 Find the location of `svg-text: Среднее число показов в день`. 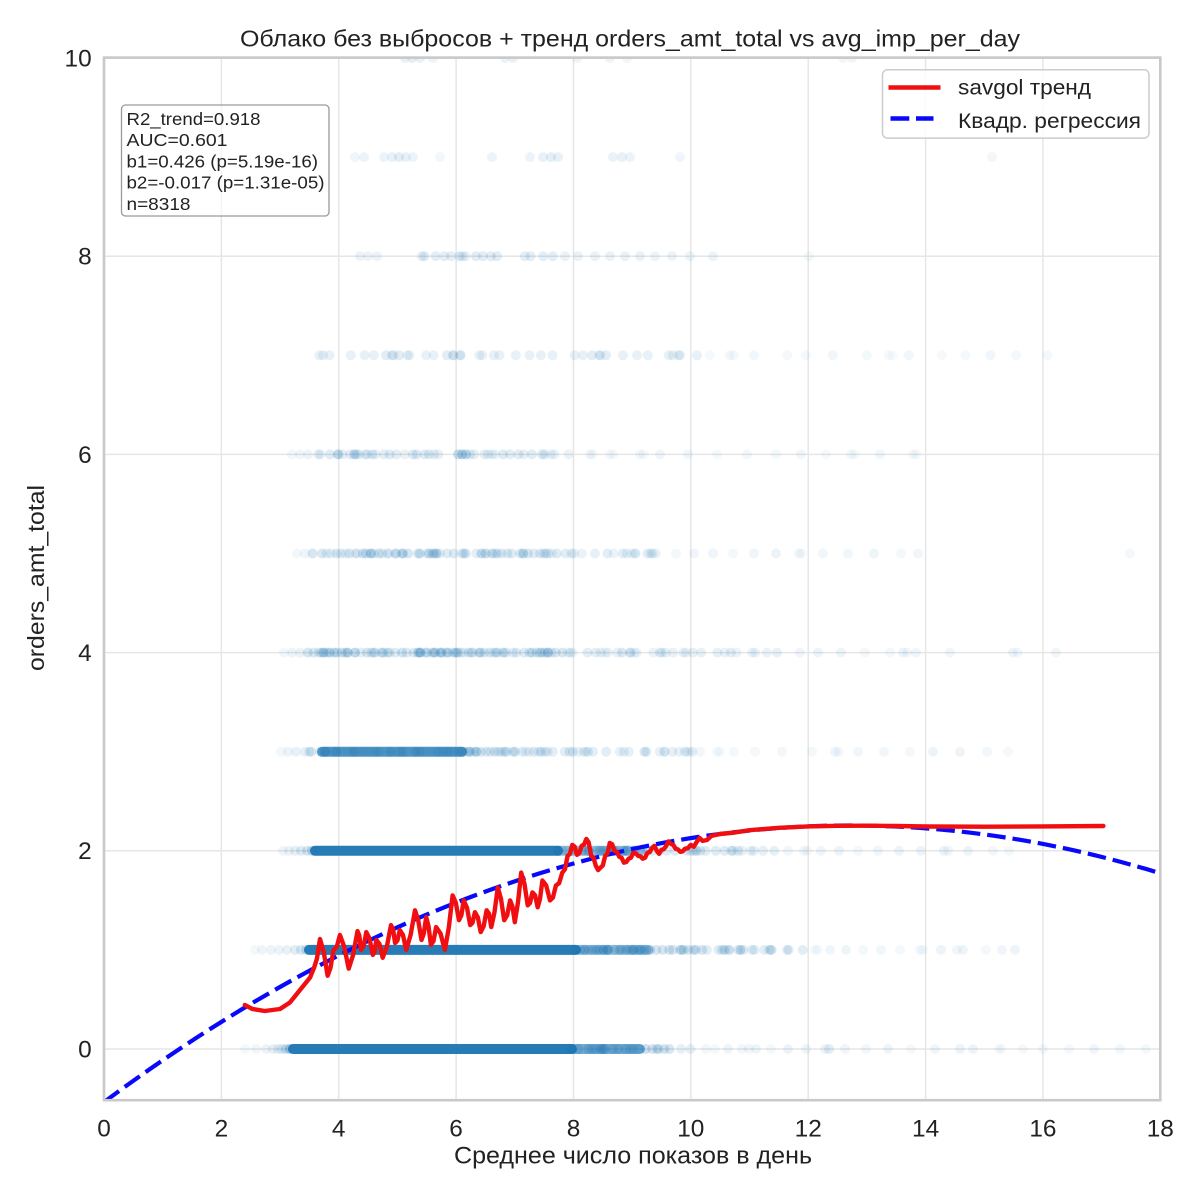

svg-text: Среднее число показов в день is located at coordinates (633, 1155).